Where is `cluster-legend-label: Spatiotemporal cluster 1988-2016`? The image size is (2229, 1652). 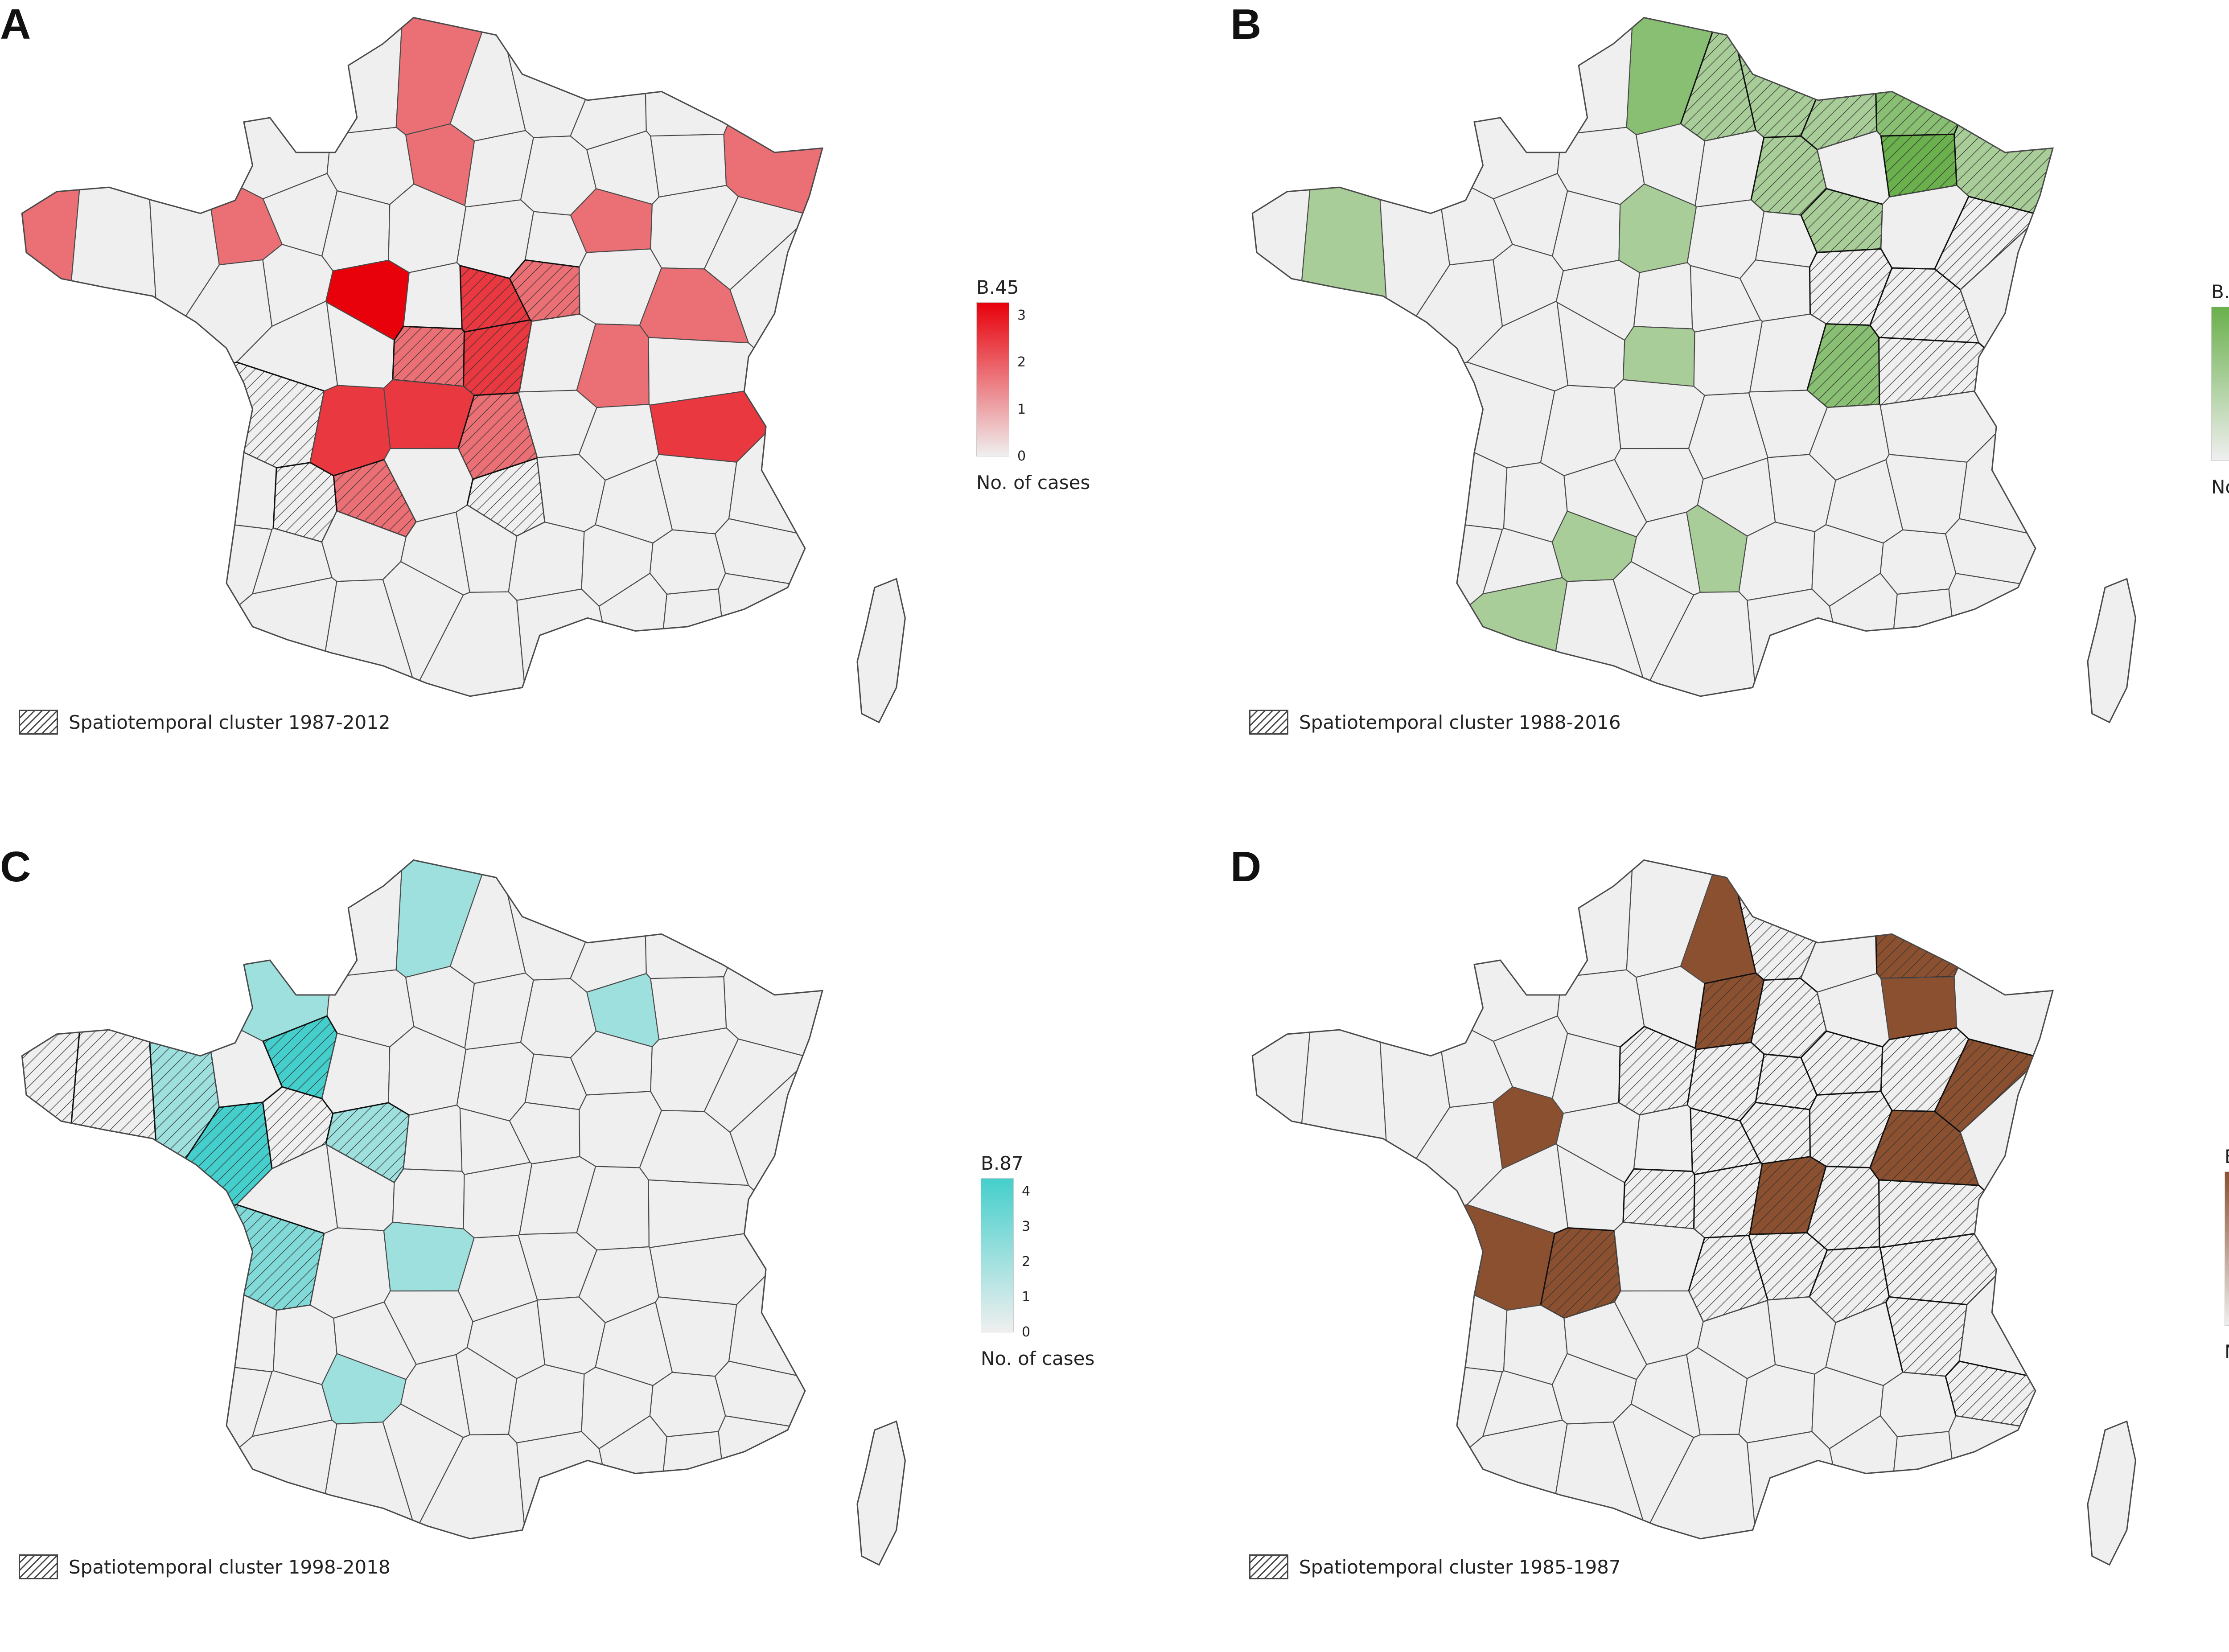
cluster-legend-label: Spatiotemporal cluster 1988-2016 is located at coordinates (1460, 722).